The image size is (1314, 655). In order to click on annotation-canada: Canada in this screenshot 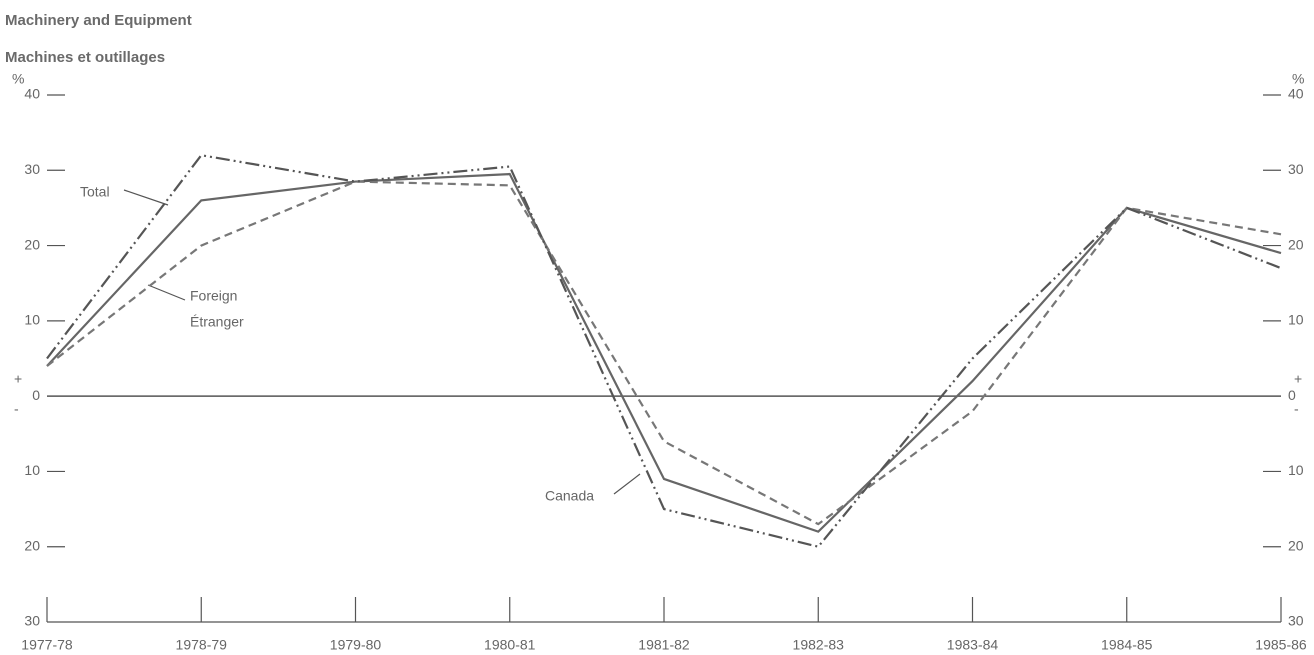, I will do `click(569, 496)`.